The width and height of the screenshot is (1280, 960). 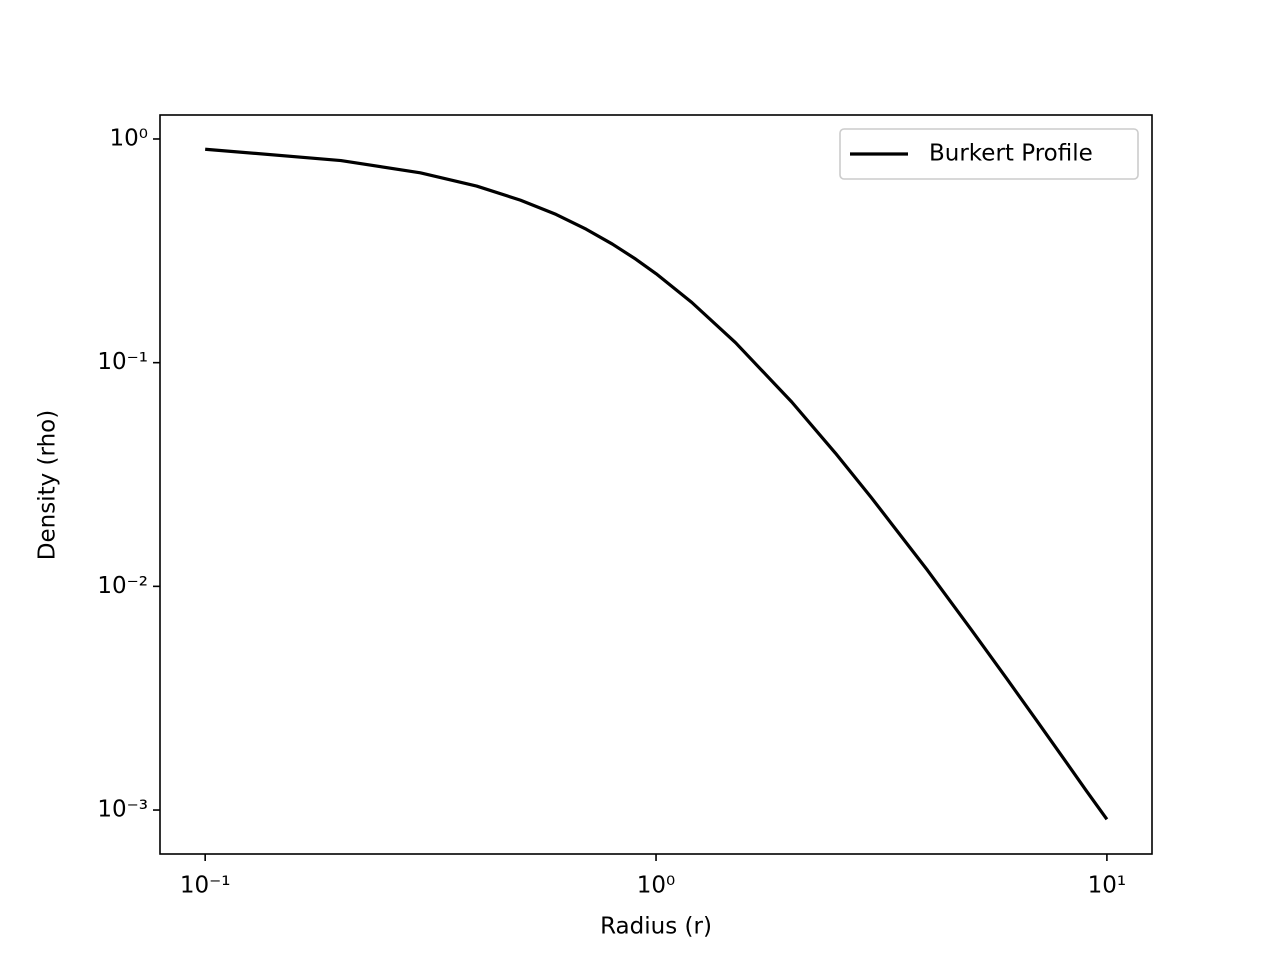 I want to click on y-tick-label: 10⁻², so click(x=122, y=586).